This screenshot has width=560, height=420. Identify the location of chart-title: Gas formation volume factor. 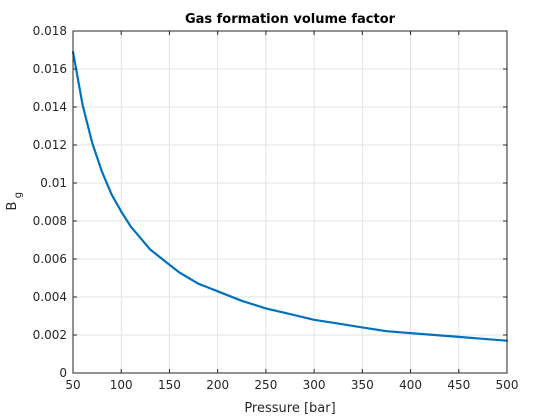
(290, 19).